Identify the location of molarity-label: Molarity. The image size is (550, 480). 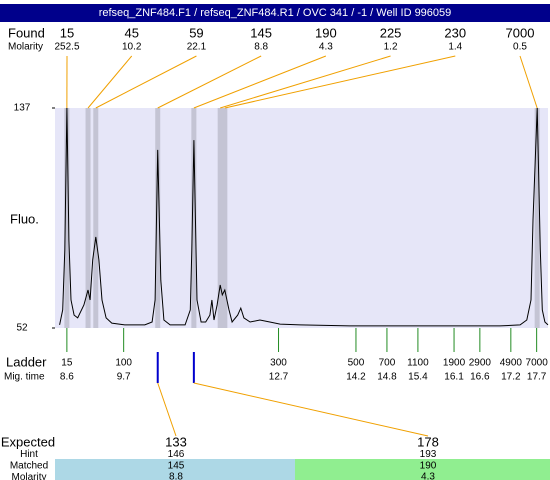
(25, 47).